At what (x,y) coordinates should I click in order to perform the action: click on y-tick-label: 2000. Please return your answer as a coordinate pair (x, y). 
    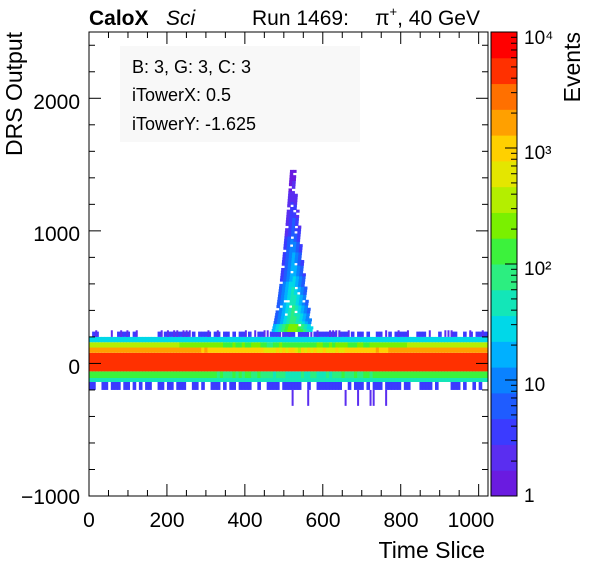
    Looking at the image, I should click on (56, 102).